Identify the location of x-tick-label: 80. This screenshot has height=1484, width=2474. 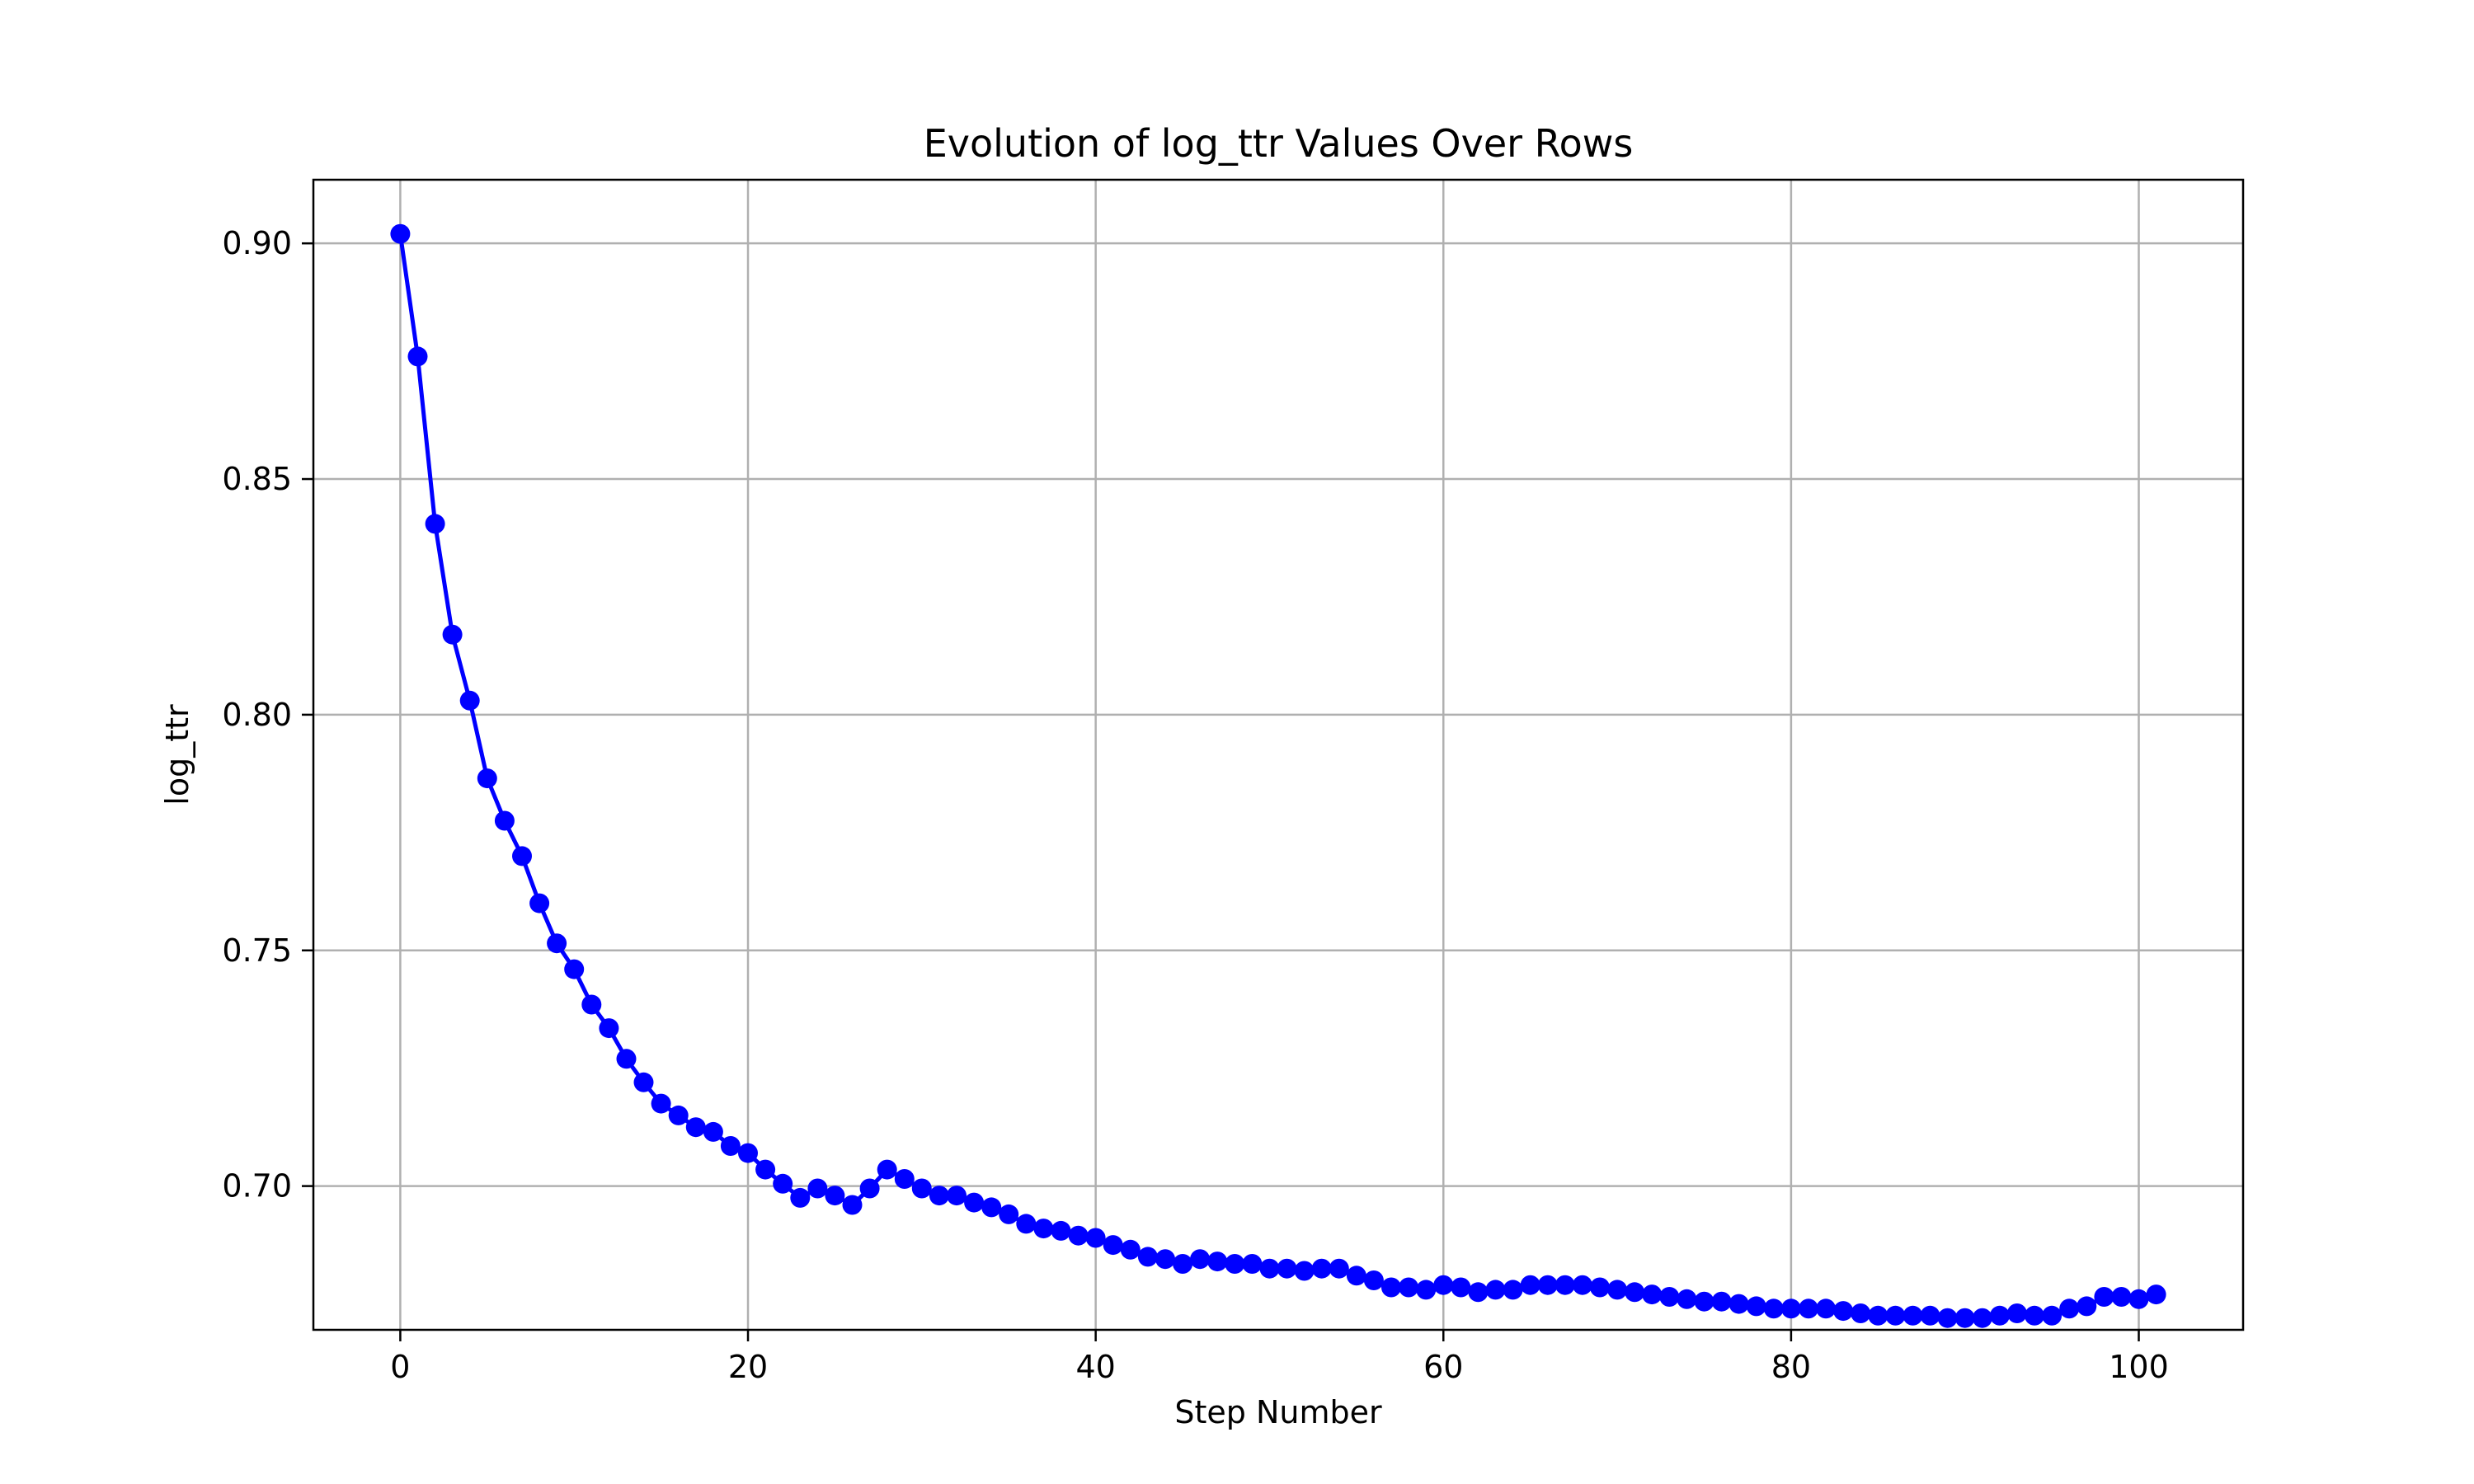
(1791, 1367).